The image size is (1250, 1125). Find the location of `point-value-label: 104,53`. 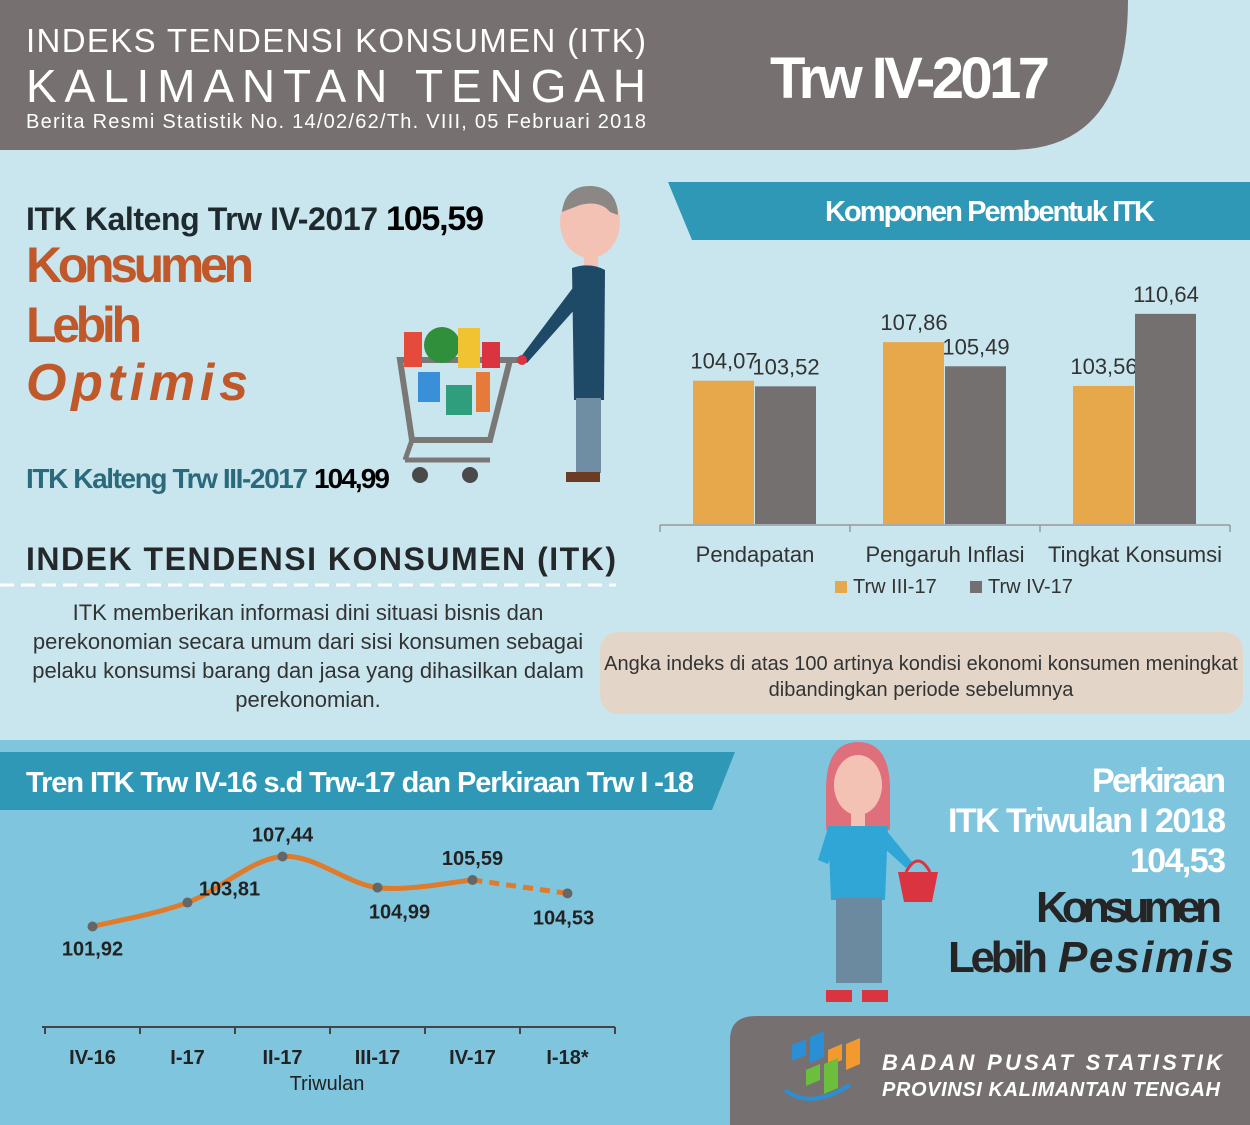

point-value-label: 104,53 is located at coordinates (563, 918).